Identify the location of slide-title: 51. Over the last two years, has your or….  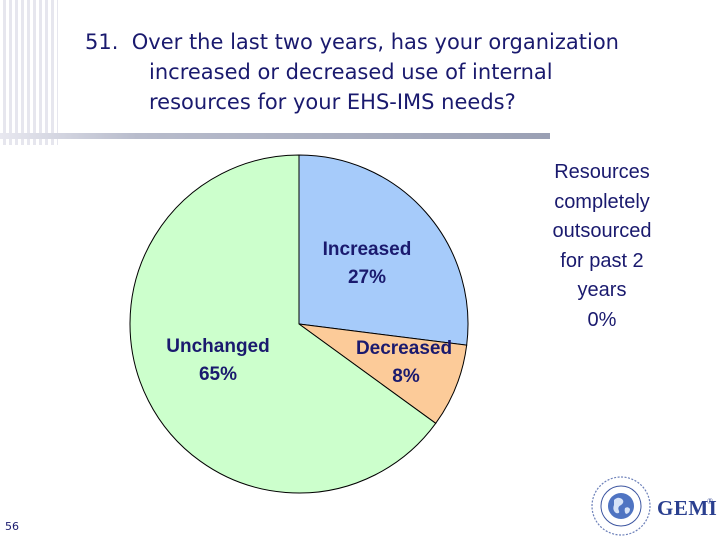
(400, 72).